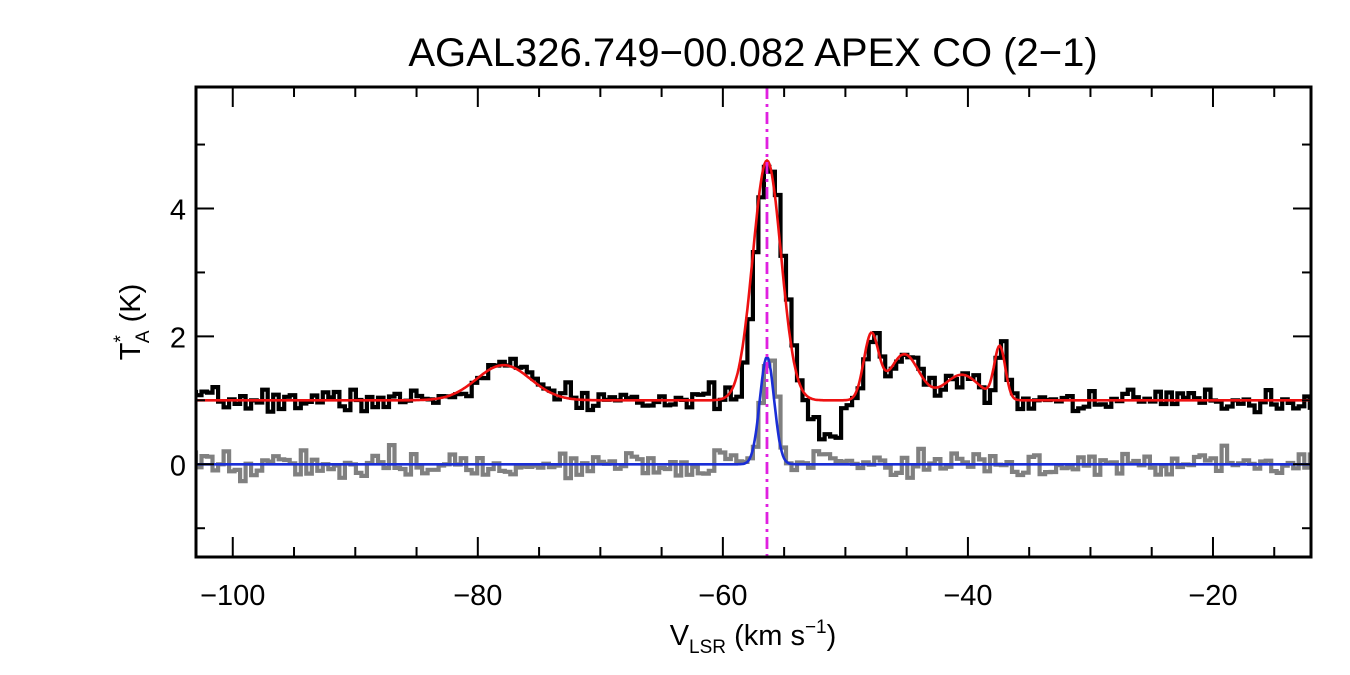 This screenshot has height=675, width=1350. What do you see at coordinates (131, 307) in the screenshot?
I see `y-axis-label-unit: (K)` at bounding box center [131, 307].